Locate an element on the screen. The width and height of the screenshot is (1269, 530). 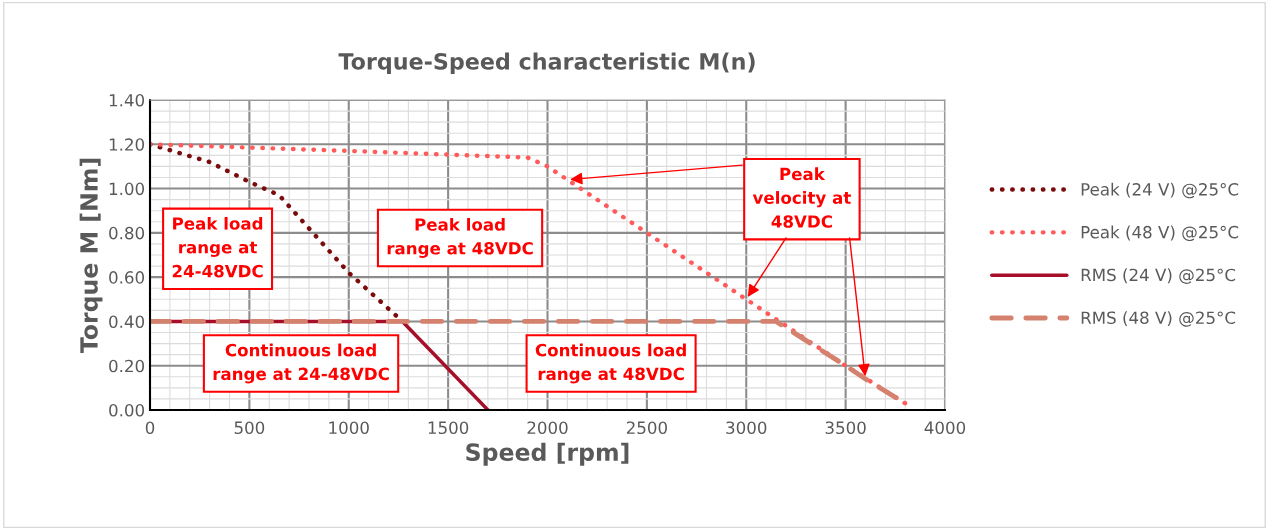
legend-label: Peak (24 V) @25°C is located at coordinates (1160, 190).